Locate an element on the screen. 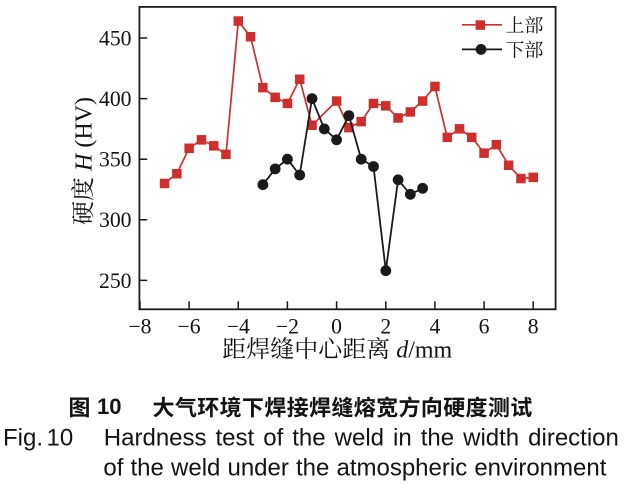  svg-text: 4 is located at coordinates (434, 326).